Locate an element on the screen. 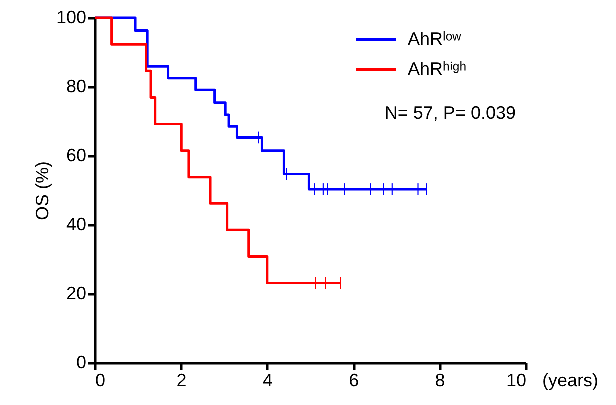 This screenshot has width=616, height=405. x-tick-label: 4 is located at coordinates (267, 380).